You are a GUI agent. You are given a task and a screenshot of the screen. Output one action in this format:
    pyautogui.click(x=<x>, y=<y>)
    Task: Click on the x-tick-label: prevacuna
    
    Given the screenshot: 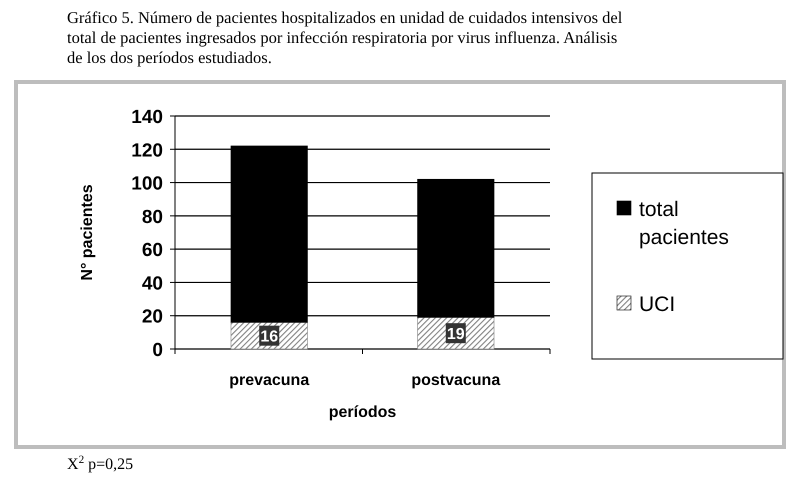 What is the action you would take?
    pyautogui.click(x=269, y=380)
    